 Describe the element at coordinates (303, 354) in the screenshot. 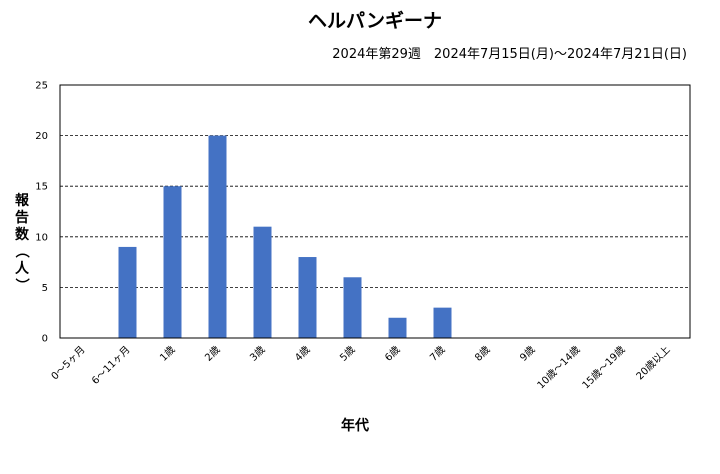

I see `x-tick-label: 4歳` at that location.